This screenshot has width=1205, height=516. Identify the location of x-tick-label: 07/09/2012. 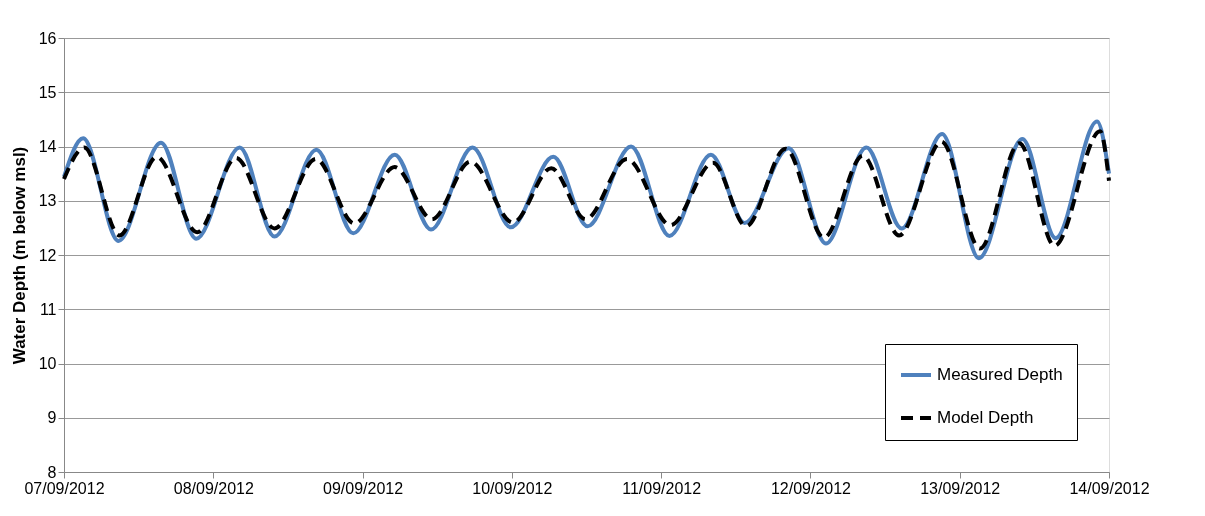
(64, 488).